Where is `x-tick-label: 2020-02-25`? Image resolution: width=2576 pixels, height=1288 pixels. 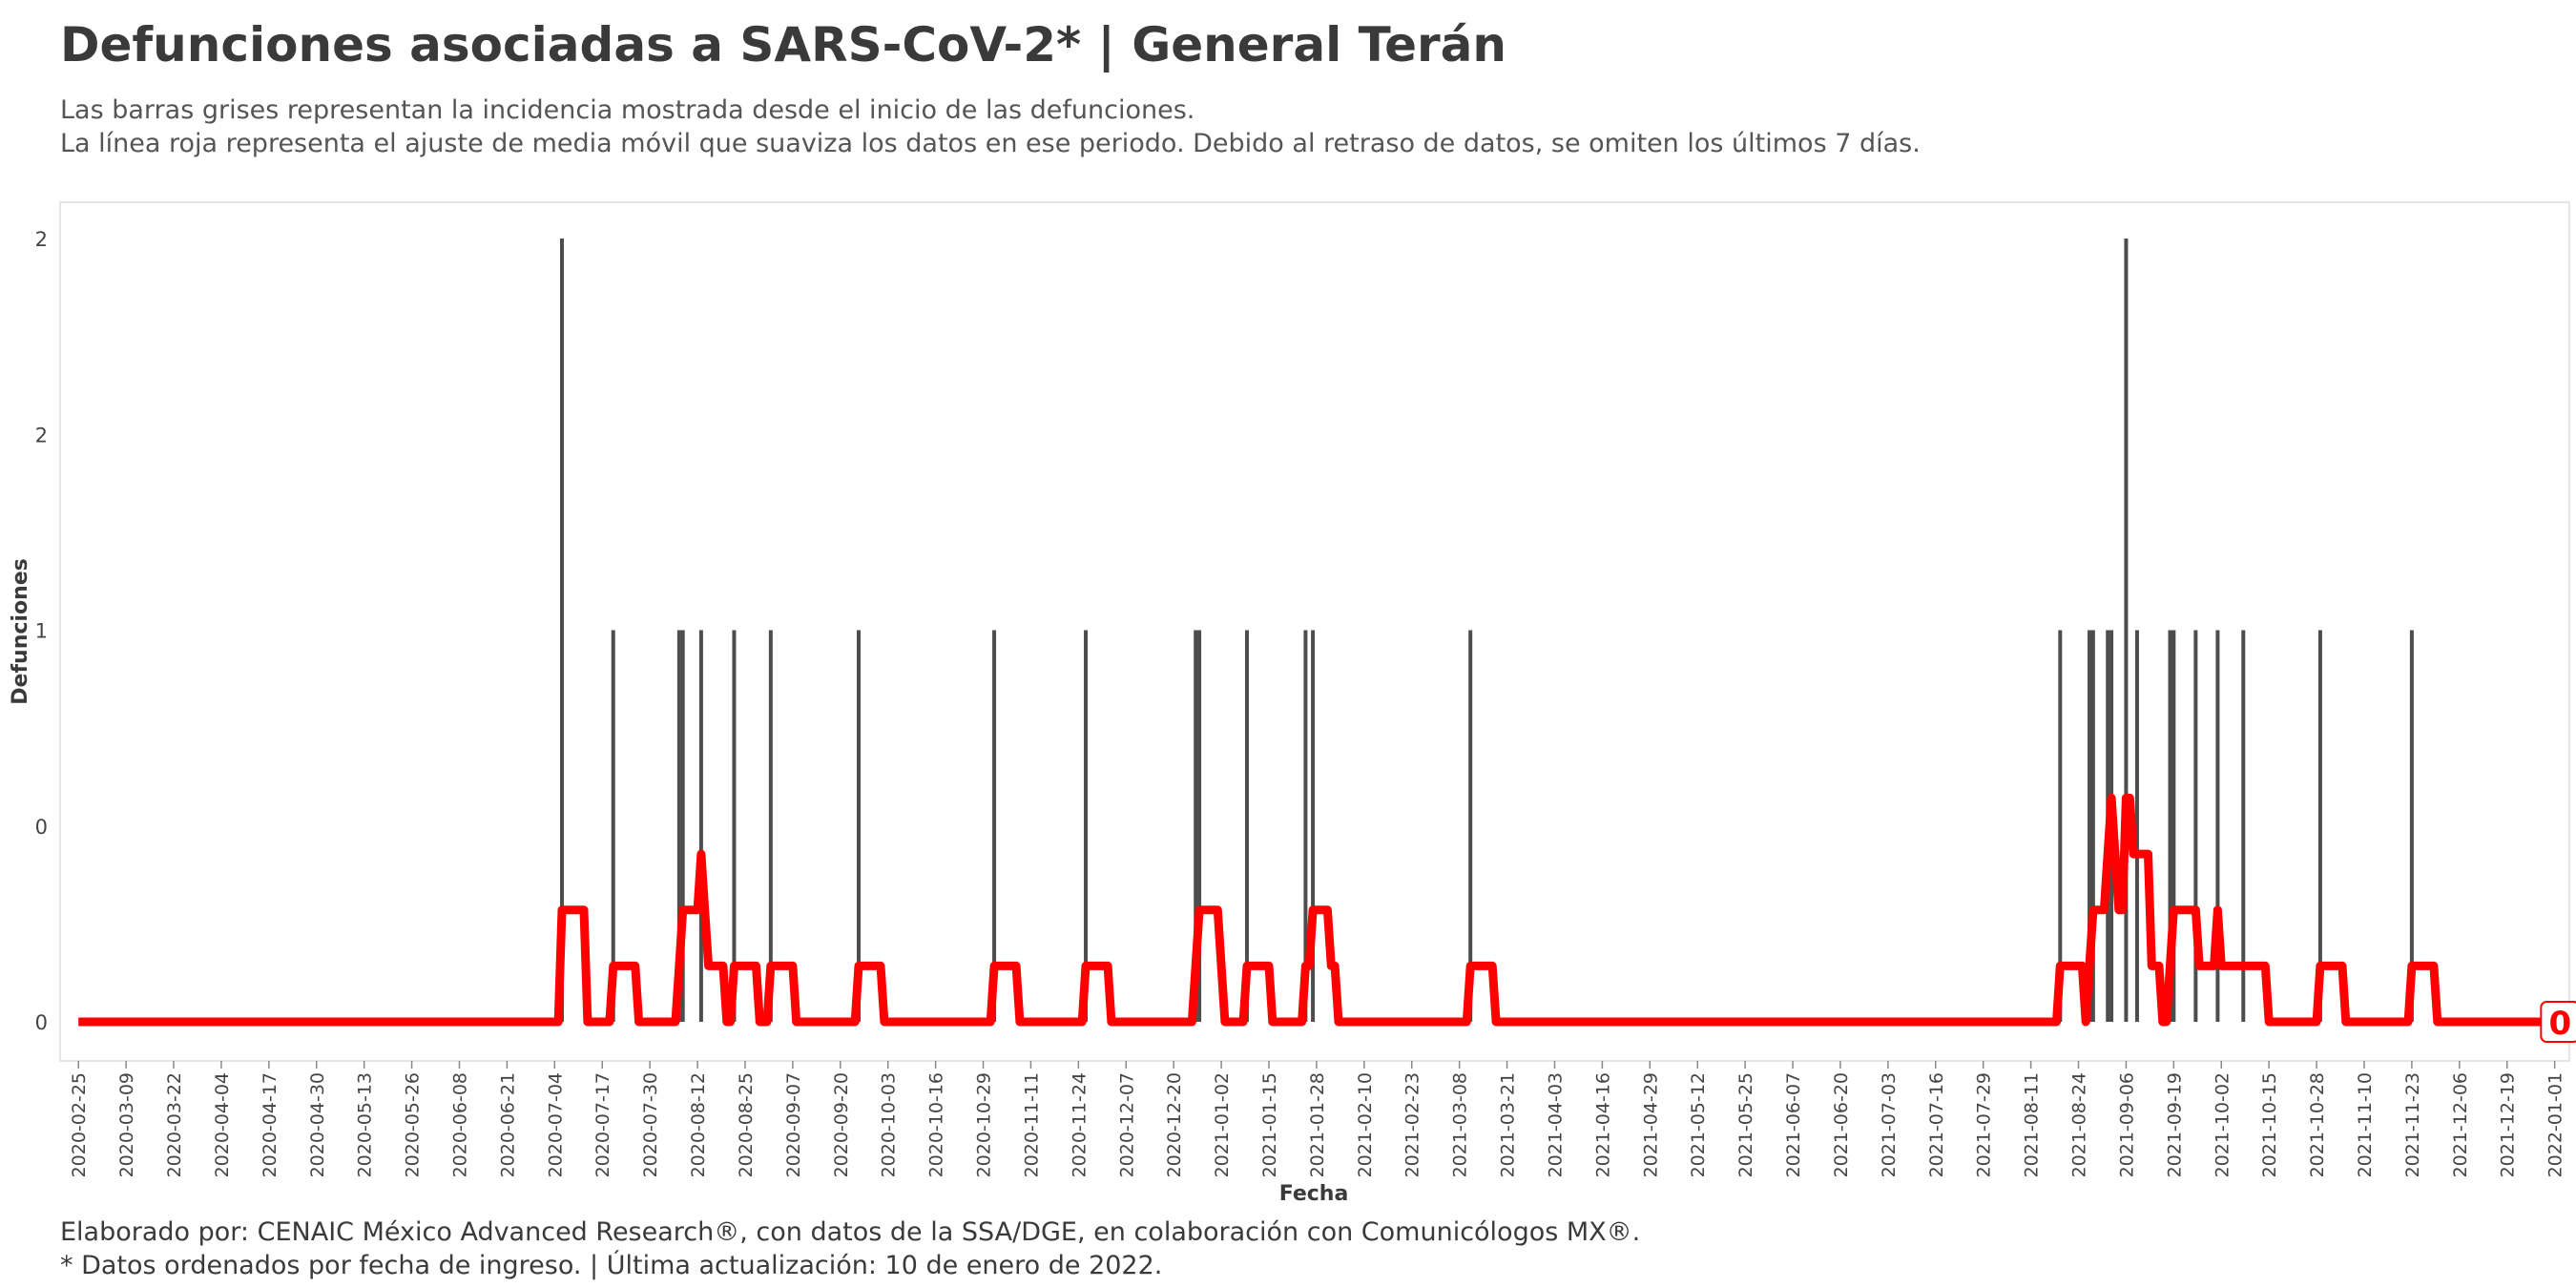 x-tick-label: 2020-02-25 is located at coordinates (79, 1124).